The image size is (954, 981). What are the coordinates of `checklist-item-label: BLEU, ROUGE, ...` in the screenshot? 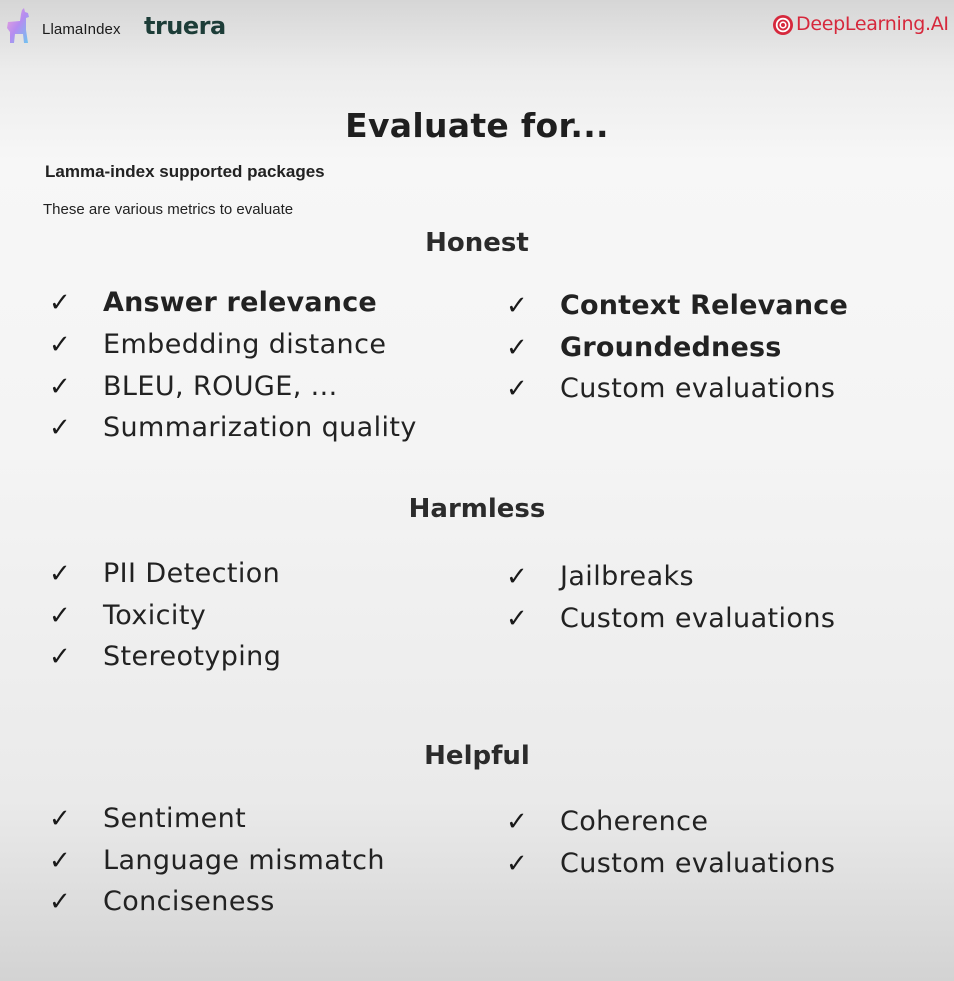 It's located at (220, 386).